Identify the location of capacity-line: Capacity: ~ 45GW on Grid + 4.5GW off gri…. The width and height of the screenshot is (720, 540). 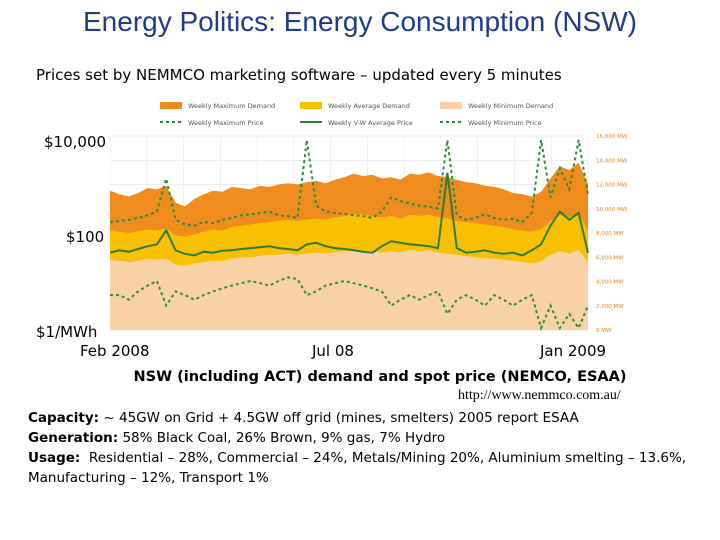
(363, 418).